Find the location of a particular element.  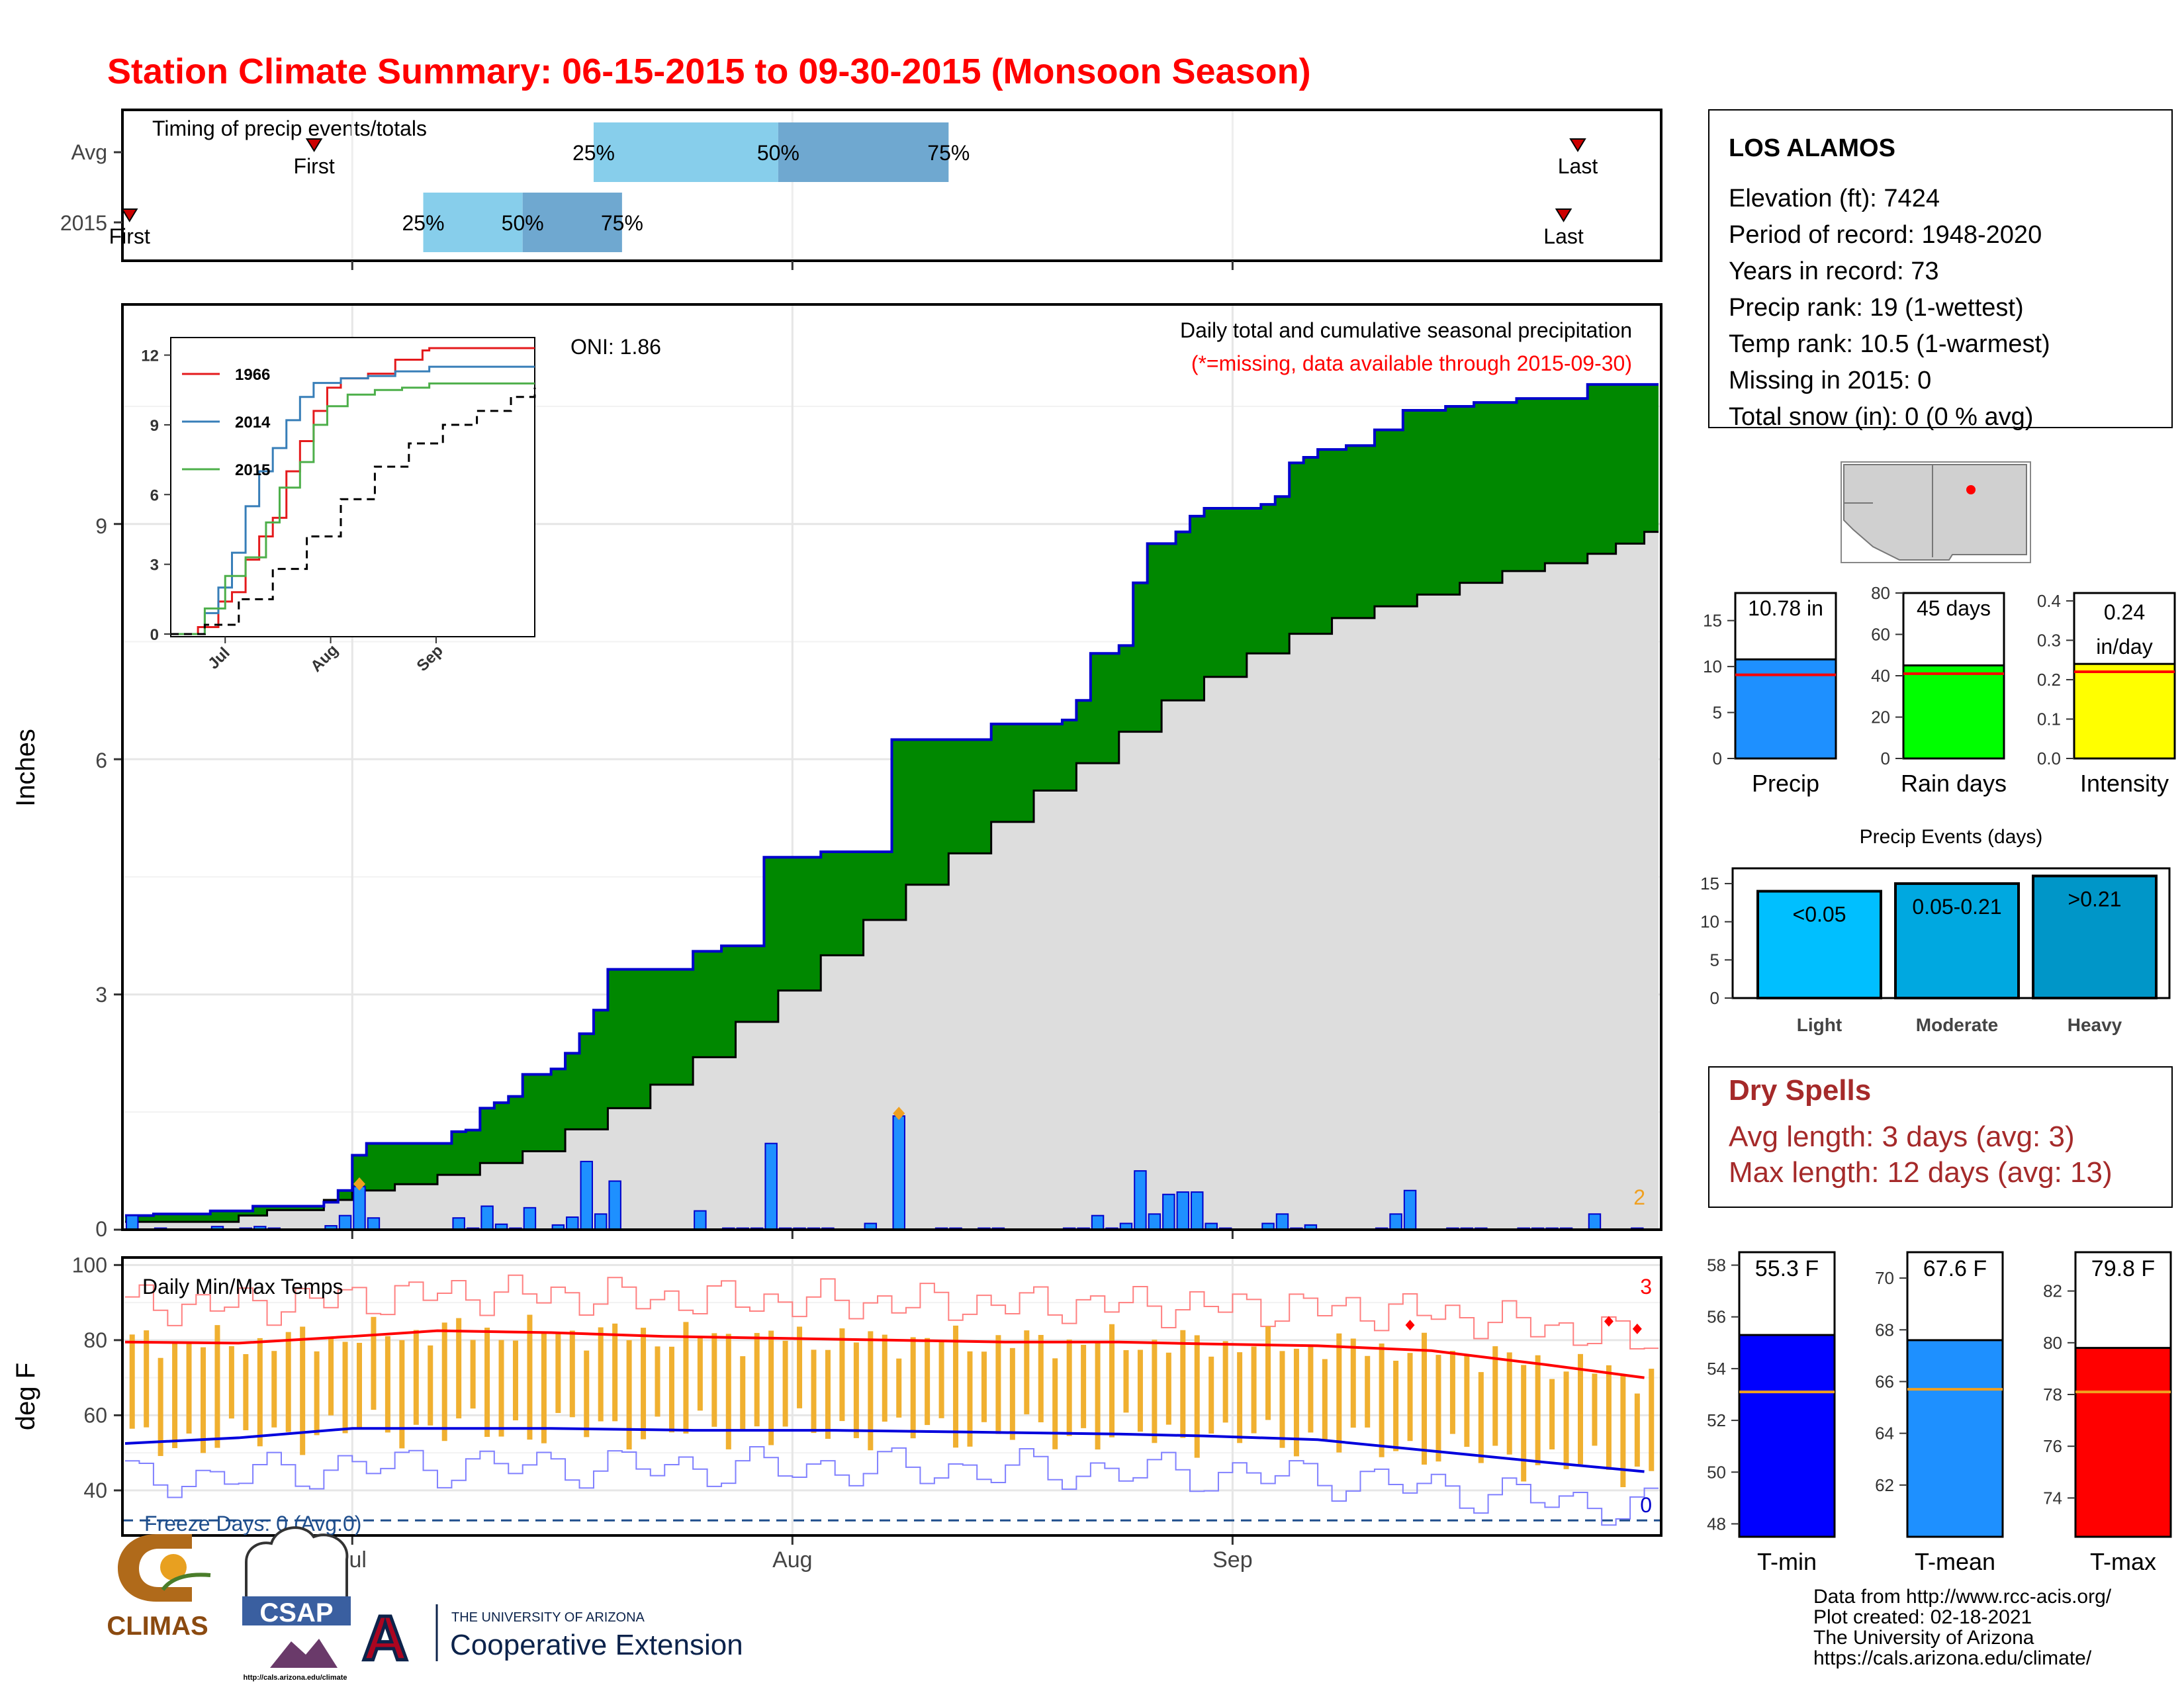

footer-university: The University of Arizona is located at coordinates (1923, 1638).